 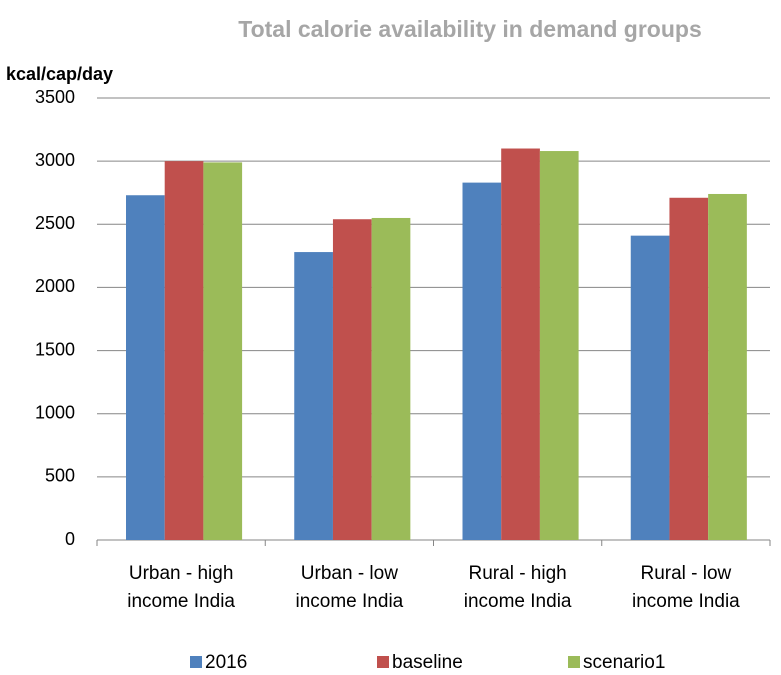 I want to click on legend-label: baseline, so click(x=427, y=662).